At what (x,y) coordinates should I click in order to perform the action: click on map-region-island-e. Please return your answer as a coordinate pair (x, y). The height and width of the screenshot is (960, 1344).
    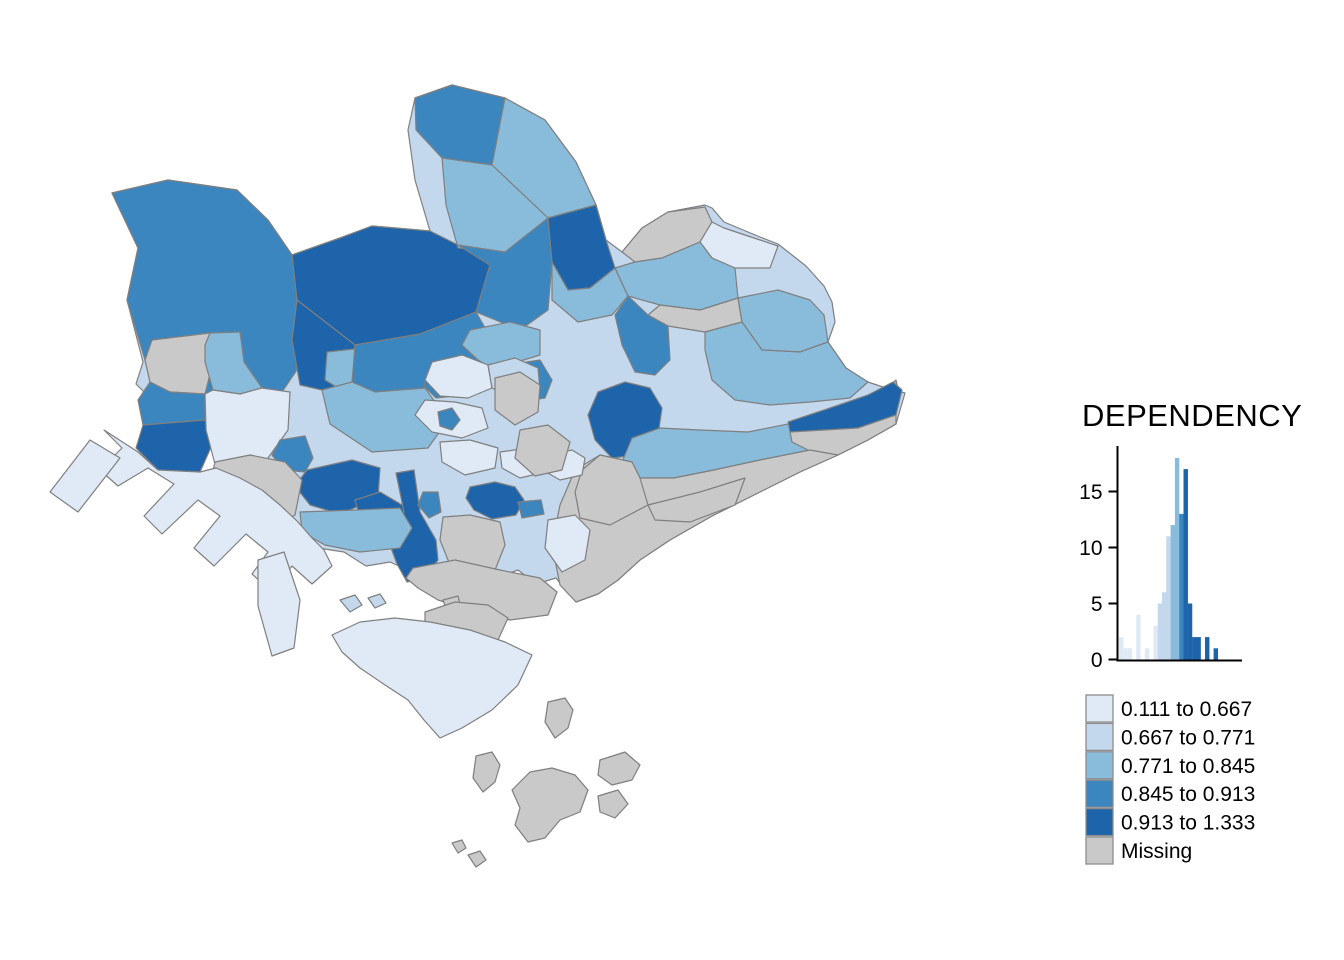
    Looking at the image, I should click on (459, 846).